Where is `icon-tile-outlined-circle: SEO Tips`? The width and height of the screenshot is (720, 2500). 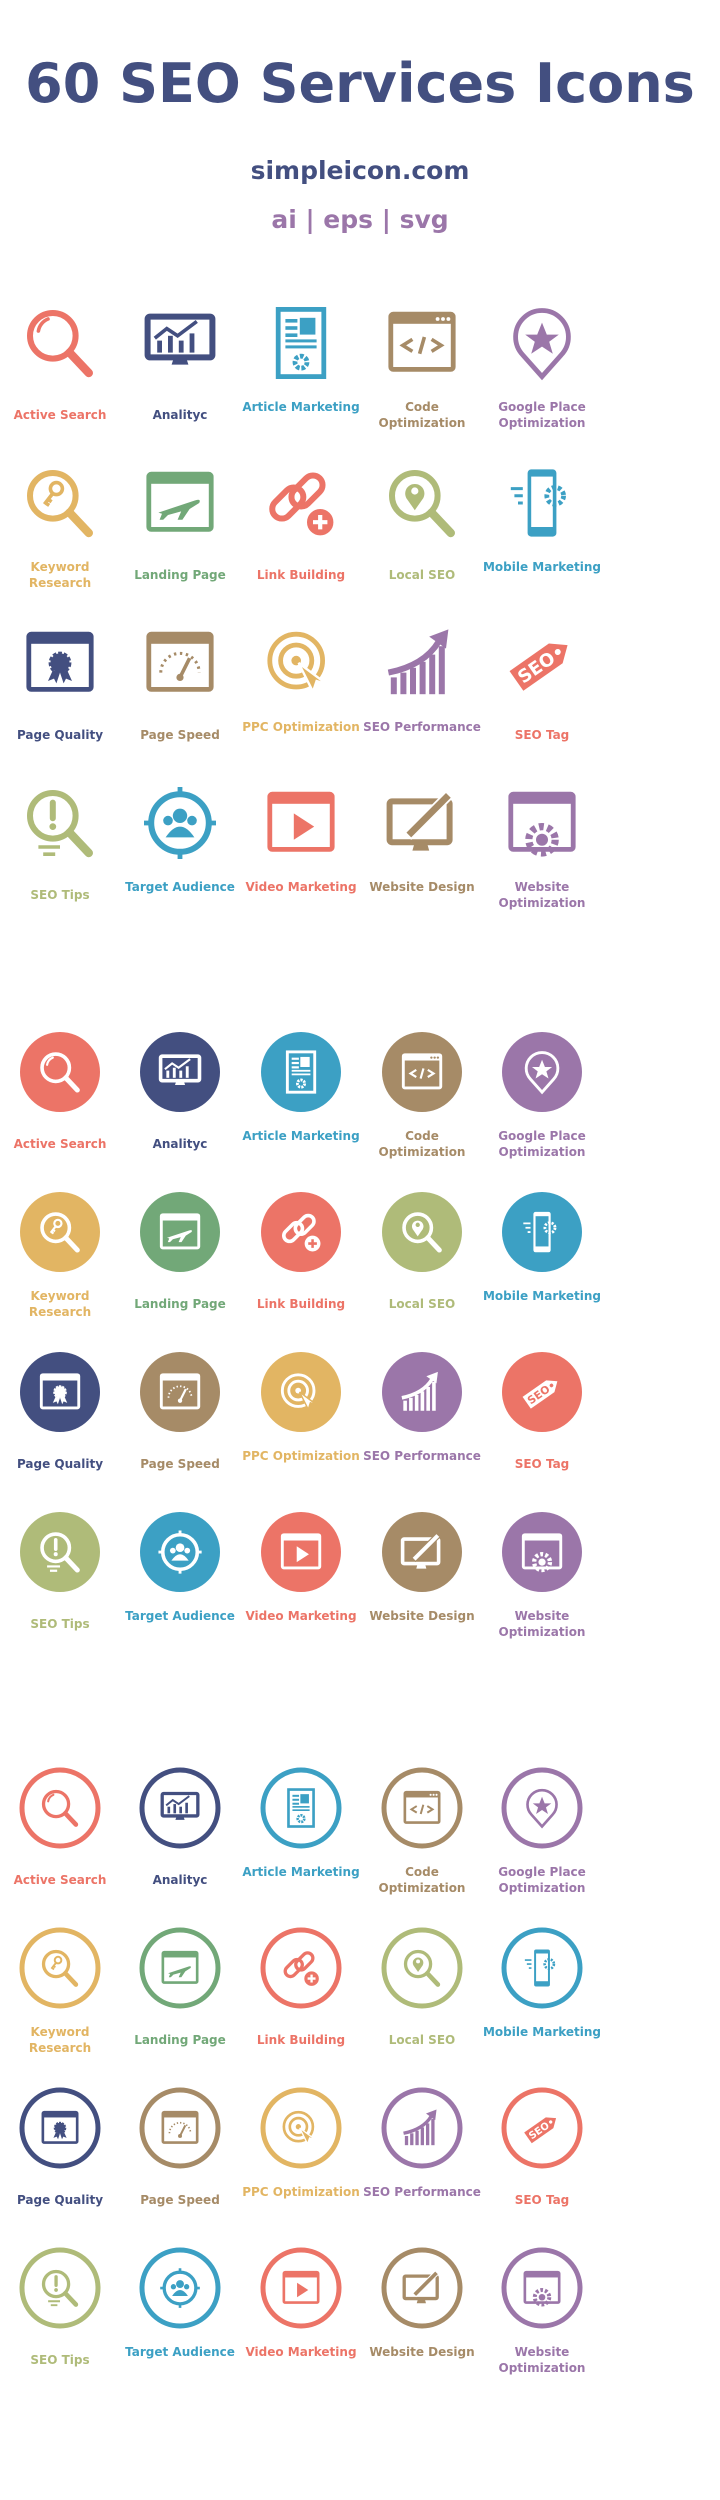
icon-tile-outlined-circle: SEO Tips is located at coordinates (60, 2306).